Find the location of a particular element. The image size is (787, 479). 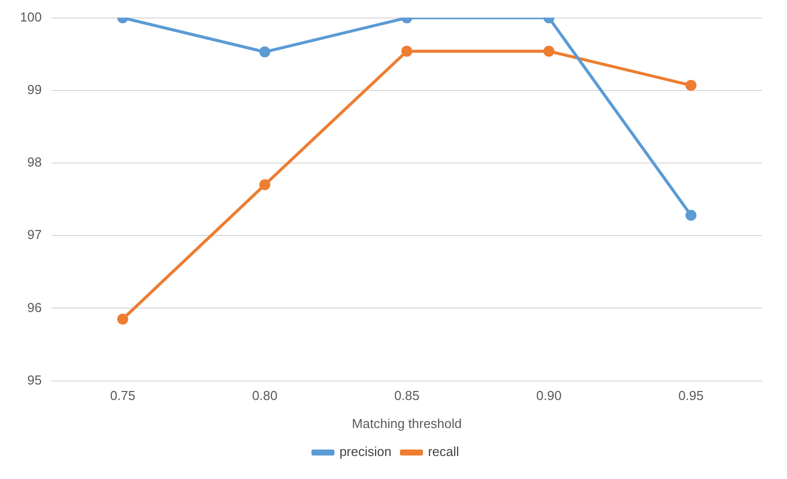

x-axis-title: Matching threshold is located at coordinates (407, 423).